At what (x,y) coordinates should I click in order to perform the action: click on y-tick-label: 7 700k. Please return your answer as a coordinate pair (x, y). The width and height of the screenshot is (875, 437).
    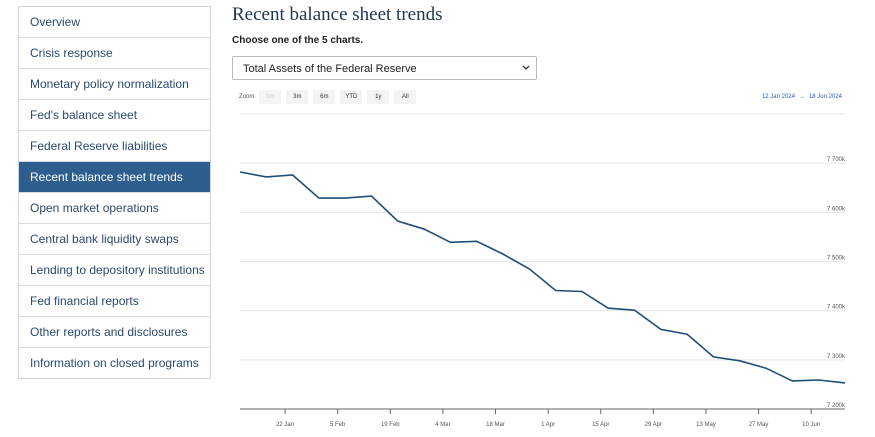
    Looking at the image, I should click on (836, 160).